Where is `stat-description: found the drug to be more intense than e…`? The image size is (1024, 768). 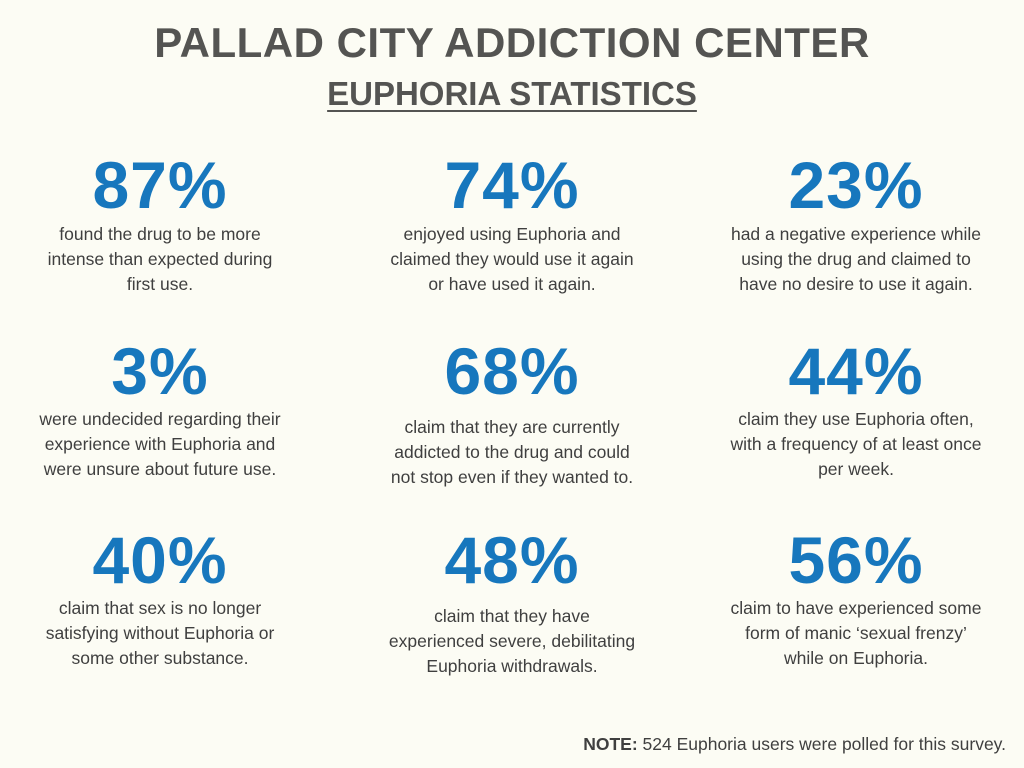
stat-description: found the drug to be more intense than e… is located at coordinates (160, 259).